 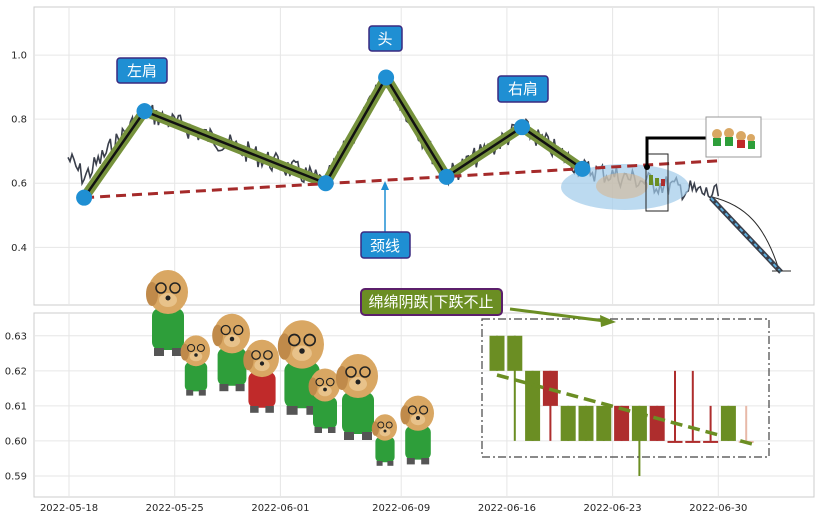 What do you see at coordinates (622, 186) in the screenshot?
I see `highlight-ellipse-inner` at bounding box center [622, 186].